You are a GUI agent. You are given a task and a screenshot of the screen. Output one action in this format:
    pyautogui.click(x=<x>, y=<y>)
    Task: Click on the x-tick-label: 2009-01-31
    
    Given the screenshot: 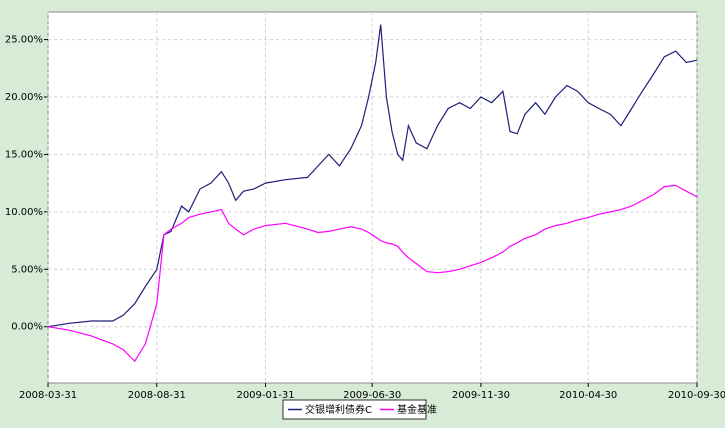 What is the action you would take?
    pyautogui.click(x=265, y=395)
    